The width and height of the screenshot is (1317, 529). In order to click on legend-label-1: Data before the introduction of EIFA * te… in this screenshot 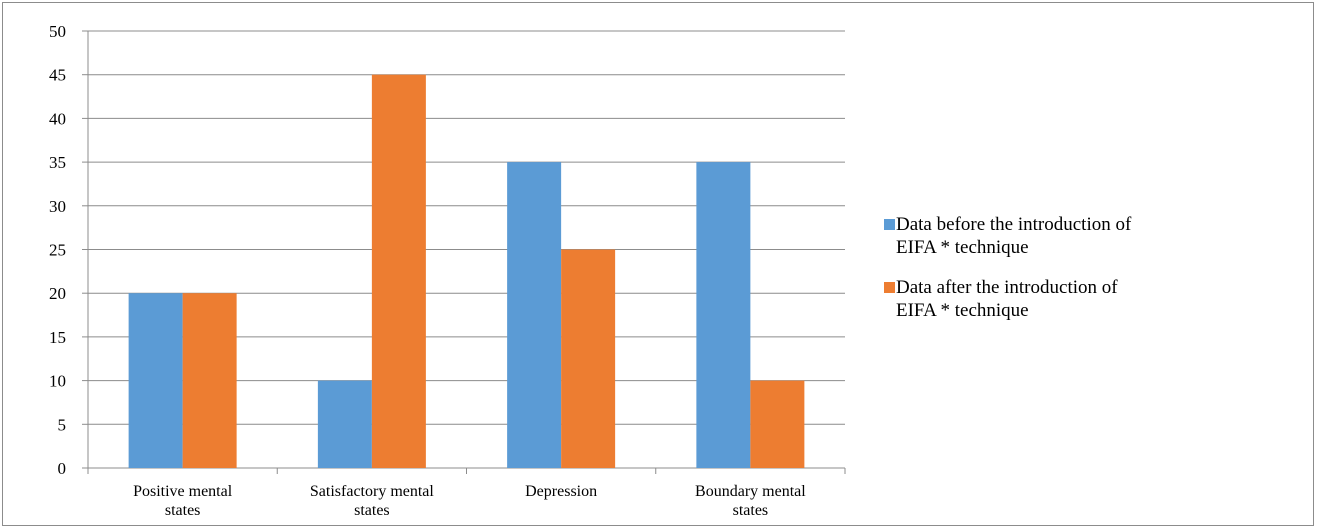, I will do `click(1014, 236)`.